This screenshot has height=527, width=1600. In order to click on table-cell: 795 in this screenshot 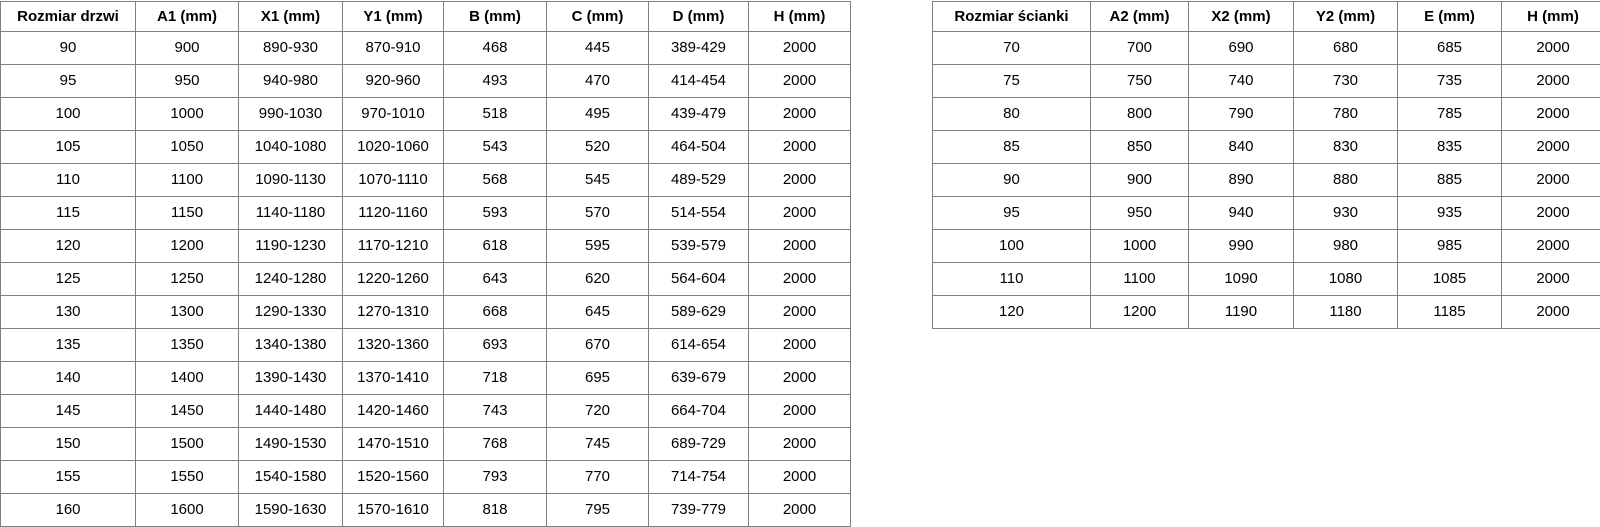, I will do `click(598, 510)`.